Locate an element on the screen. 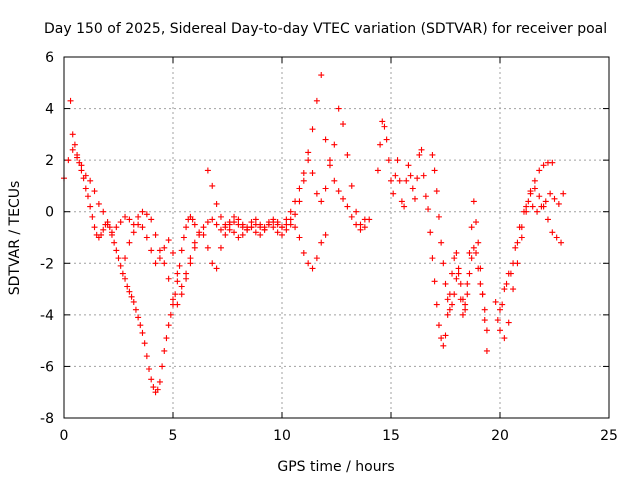 The image size is (640, 480). y-tick-label: 2 is located at coordinates (49, 161).